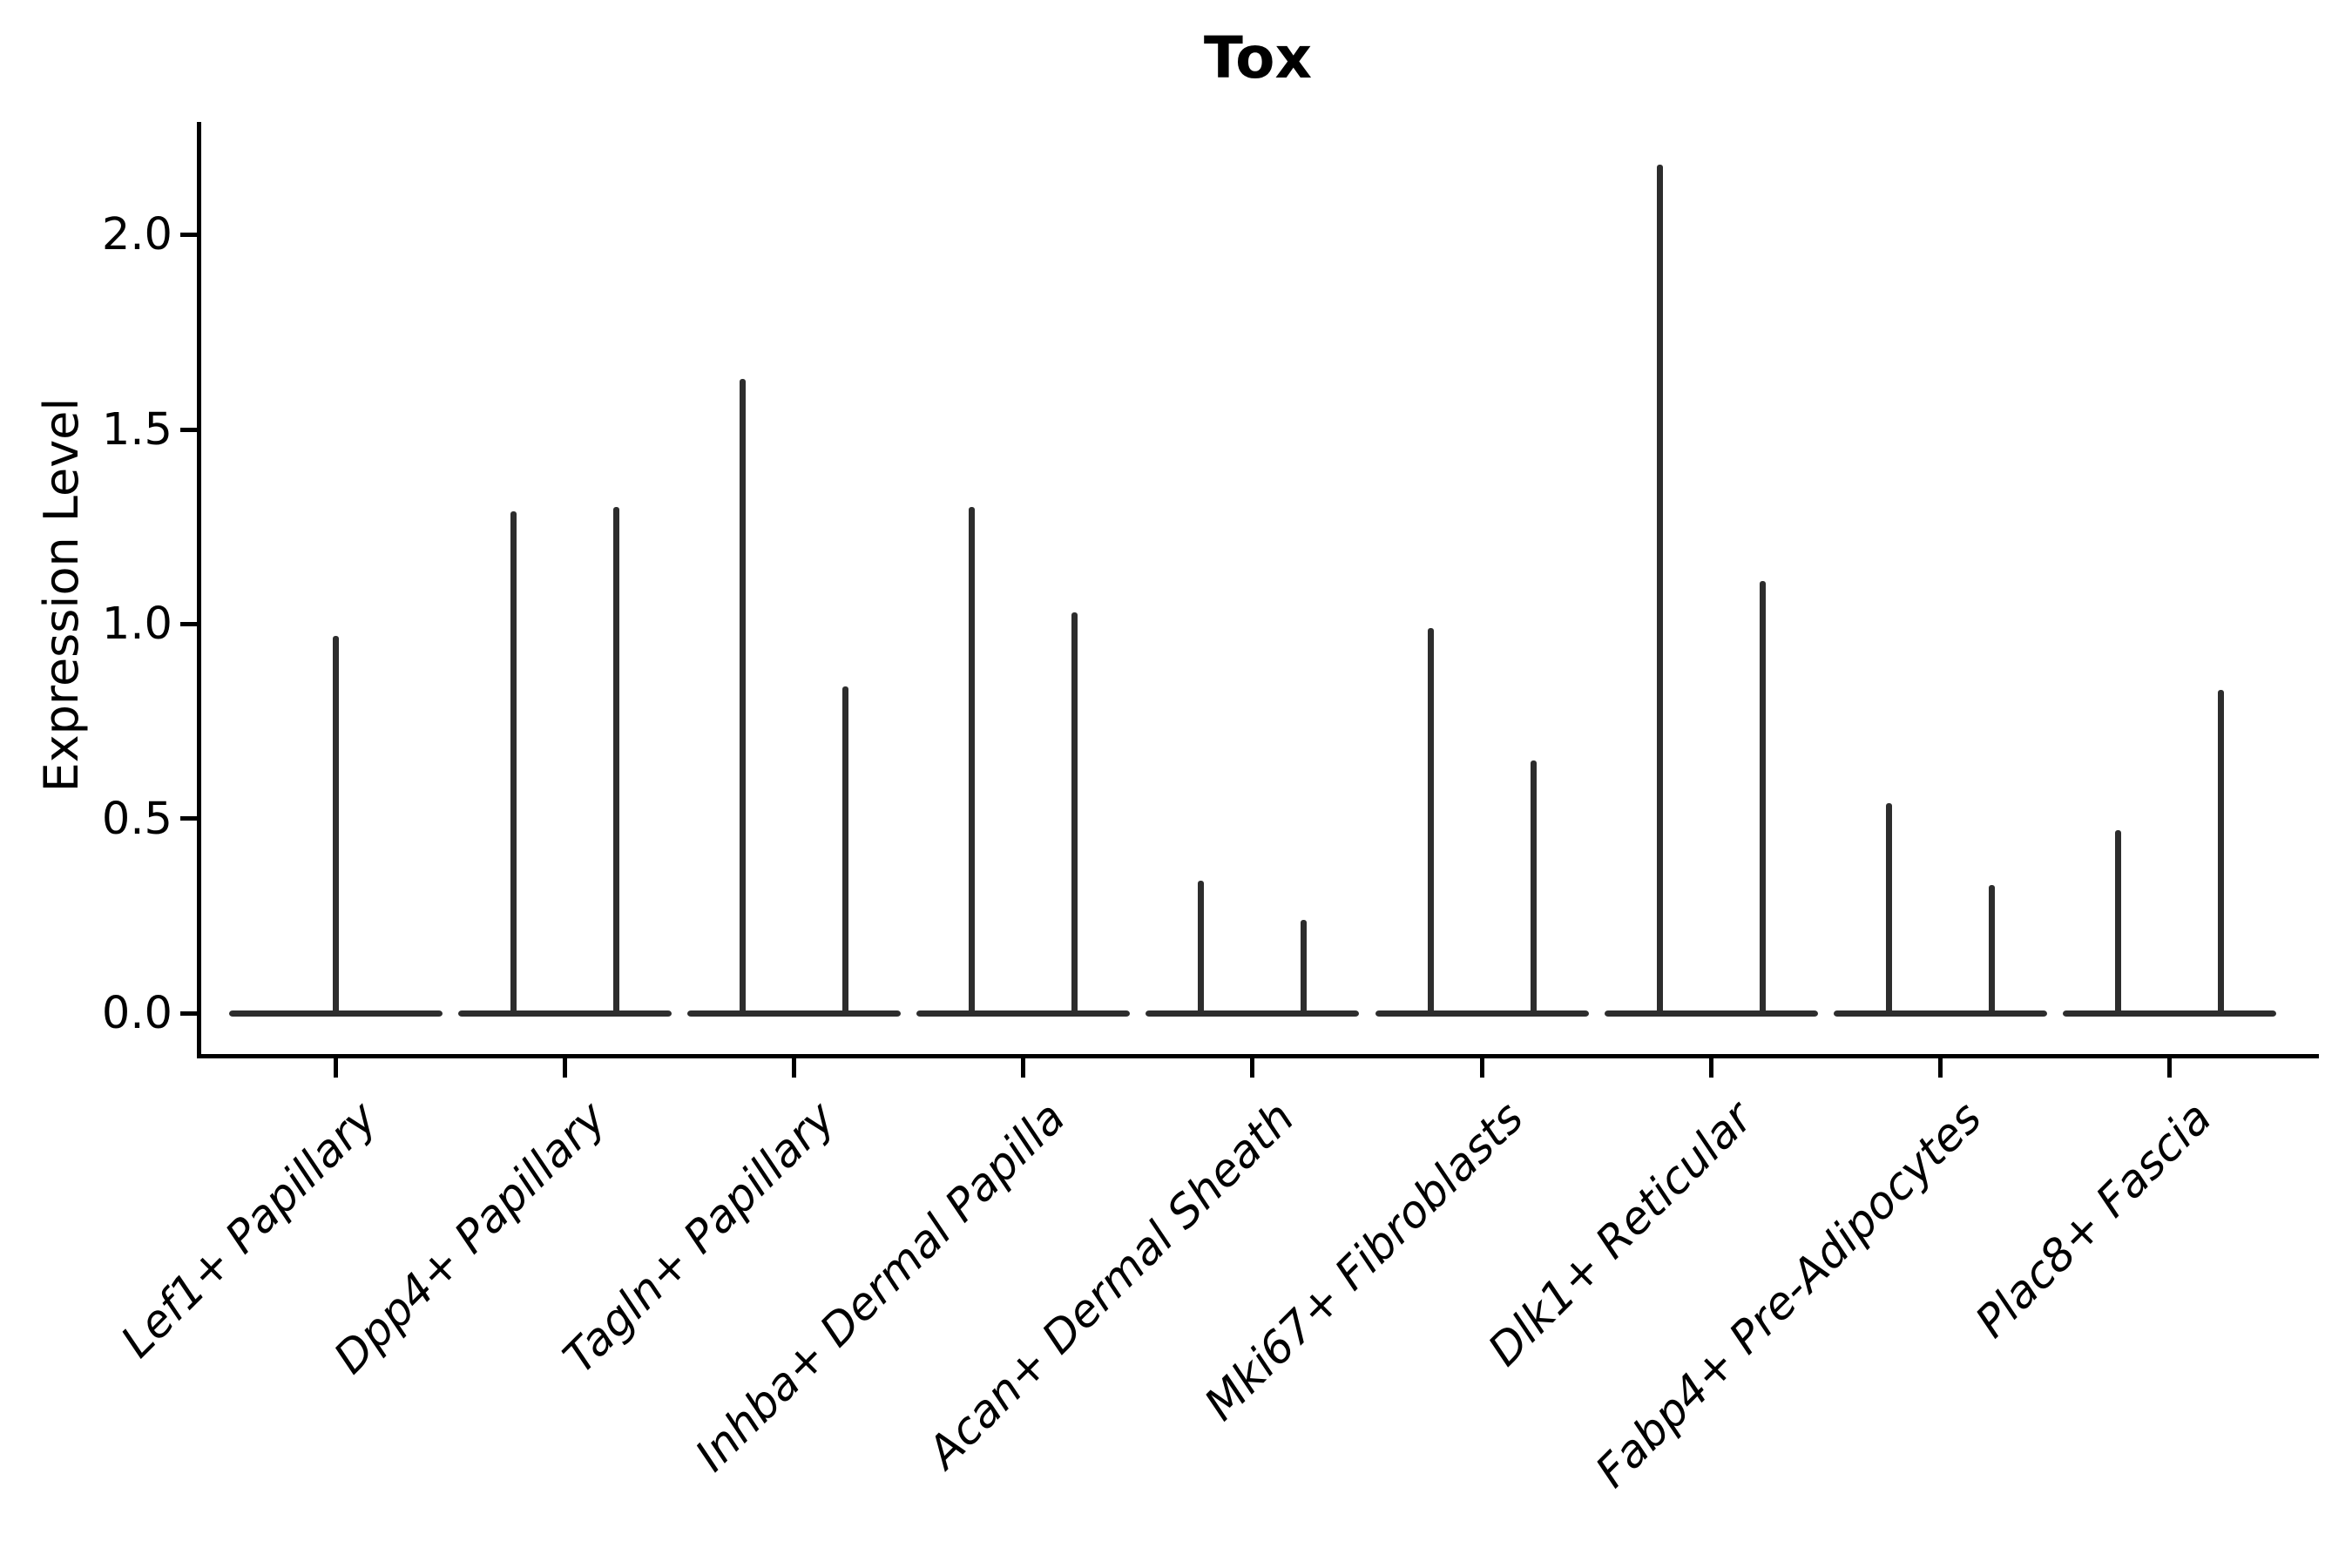 The width and height of the screenshot is (2352, 1568). What do you see at coordinates (881, 1287) in the screenshot?
I see `x-label-inhba-dermal-papilla: Inhba+ Dermal Papilla` at bounding box center [881, 1287].